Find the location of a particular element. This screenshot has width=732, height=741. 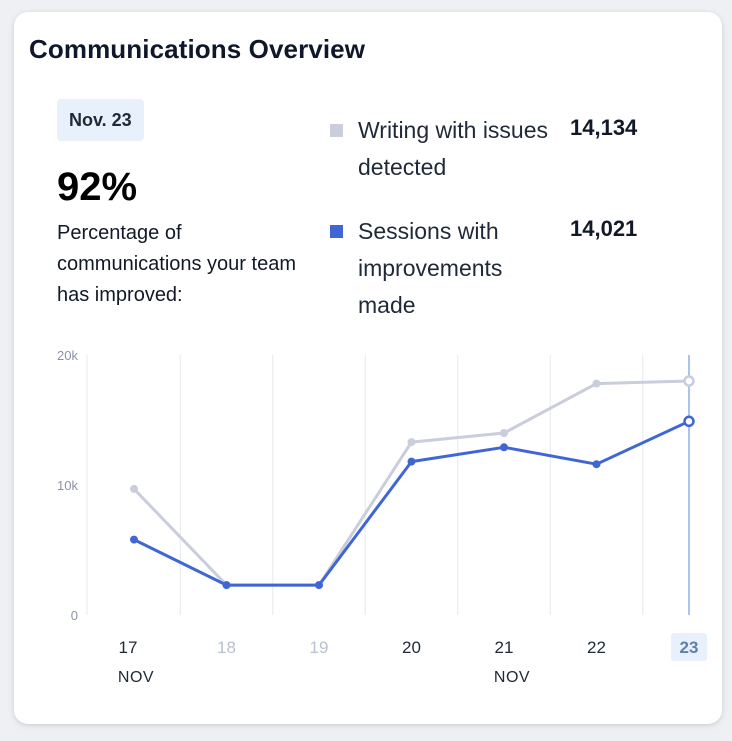

legend-label-sessions-improved: Sessions with improvements made is located at coordinates (430, 268).